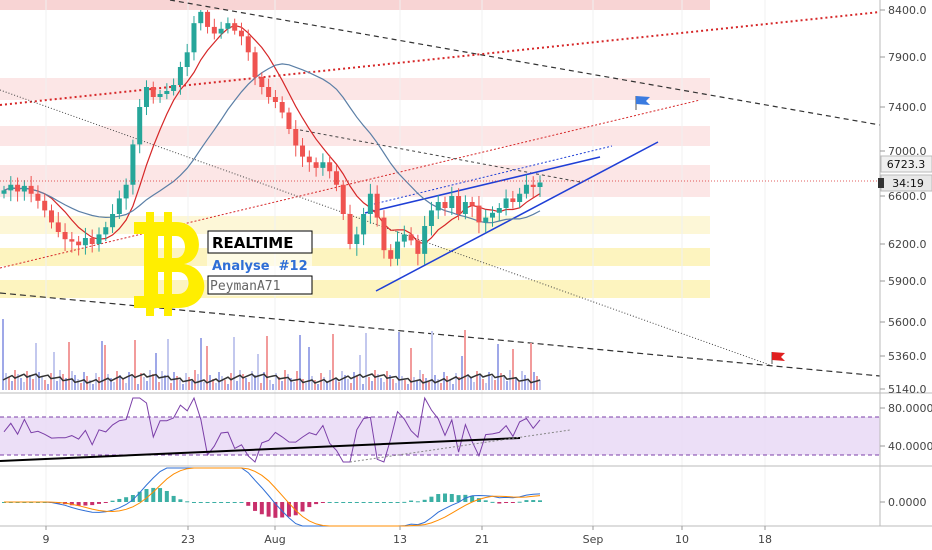 The image size is (932, 550). Describe the element at coordinates (400, 539) in the screenshot. I see `time-tick-label: 13` at that location.